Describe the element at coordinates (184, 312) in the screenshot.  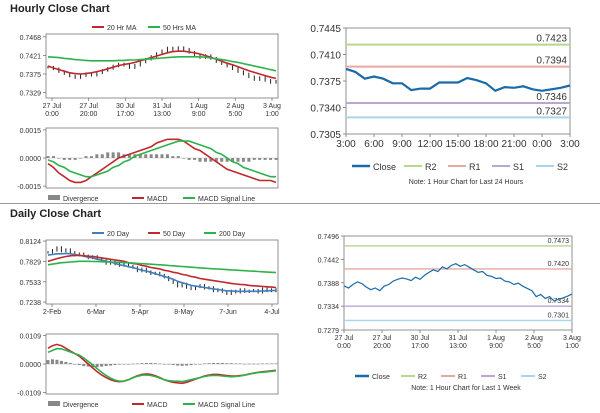
I see `x-tick-label: 8-May` at that location.